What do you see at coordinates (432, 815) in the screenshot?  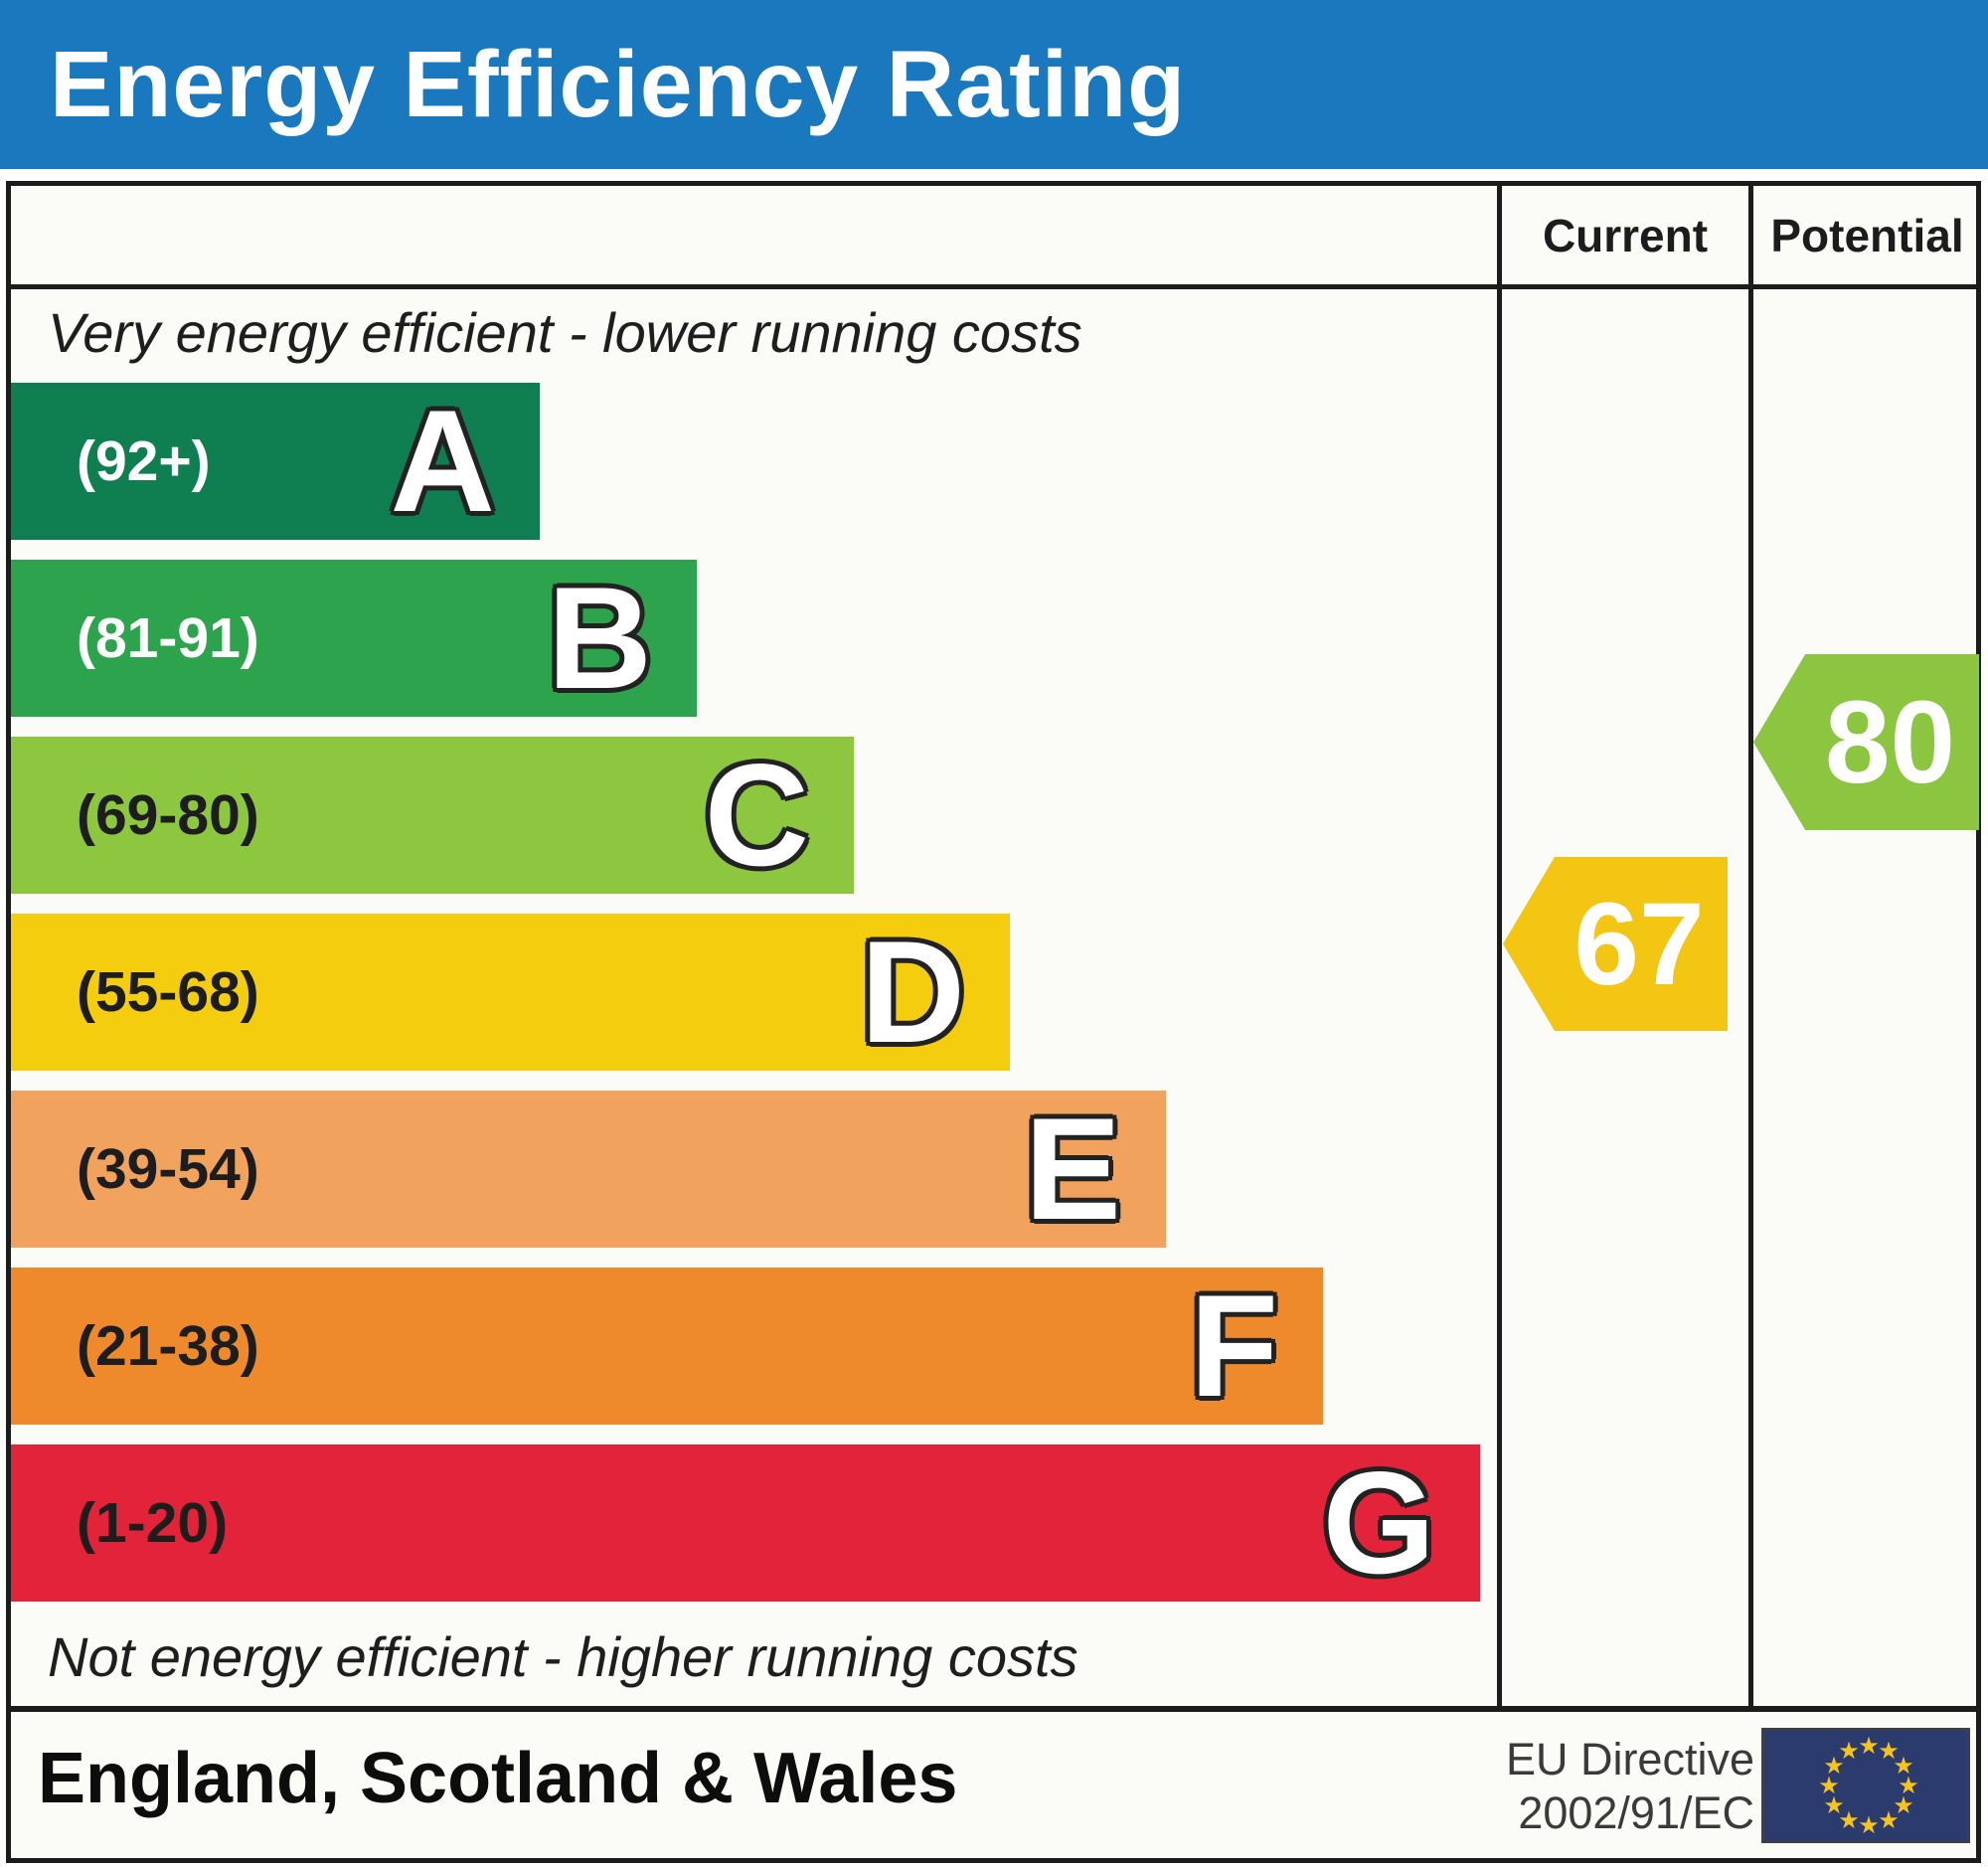 I see `band-row-c: (69-80) C` at bounding box center [432, 815].